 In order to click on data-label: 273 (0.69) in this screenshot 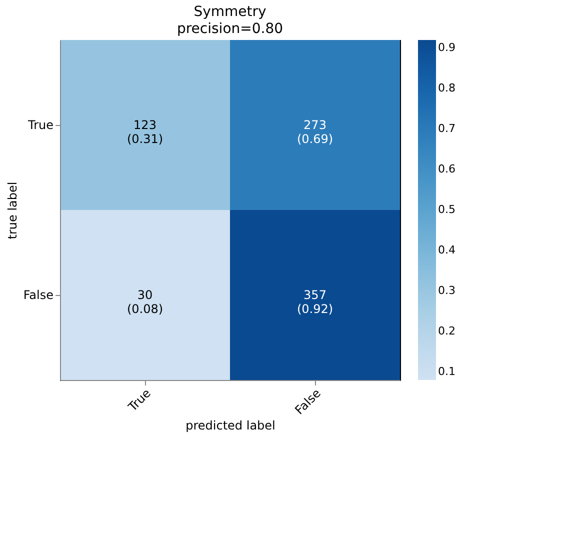, I will do `click(315, 132)`.